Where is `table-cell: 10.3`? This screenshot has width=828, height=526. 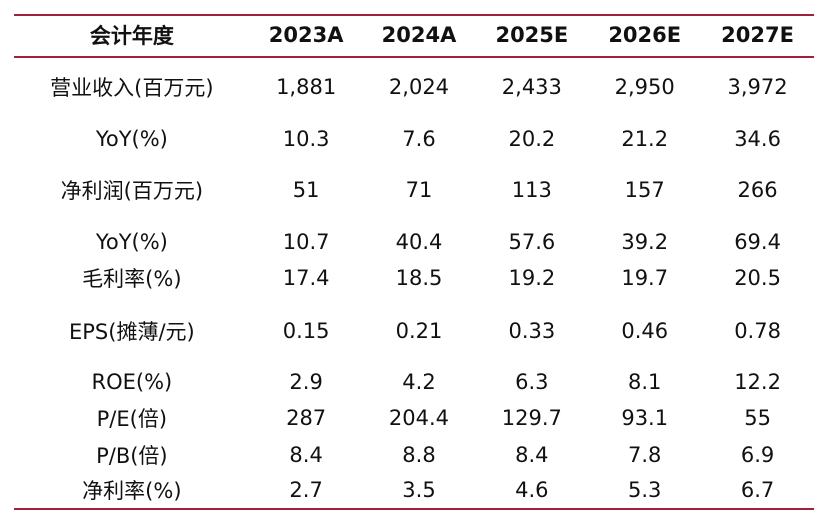
table-cell: 10.3 is located at coordinates (306, 139).